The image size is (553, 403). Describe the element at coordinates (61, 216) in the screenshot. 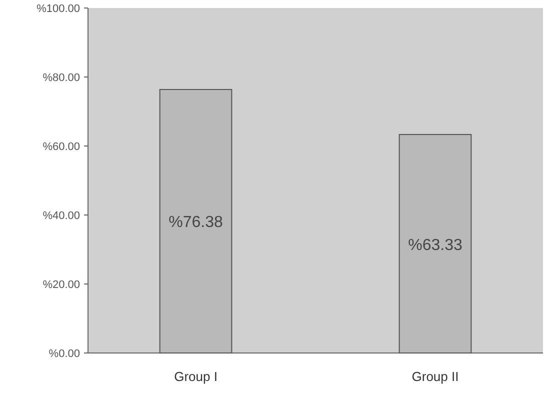

I see `y-tick-label: %40.00` at that location.